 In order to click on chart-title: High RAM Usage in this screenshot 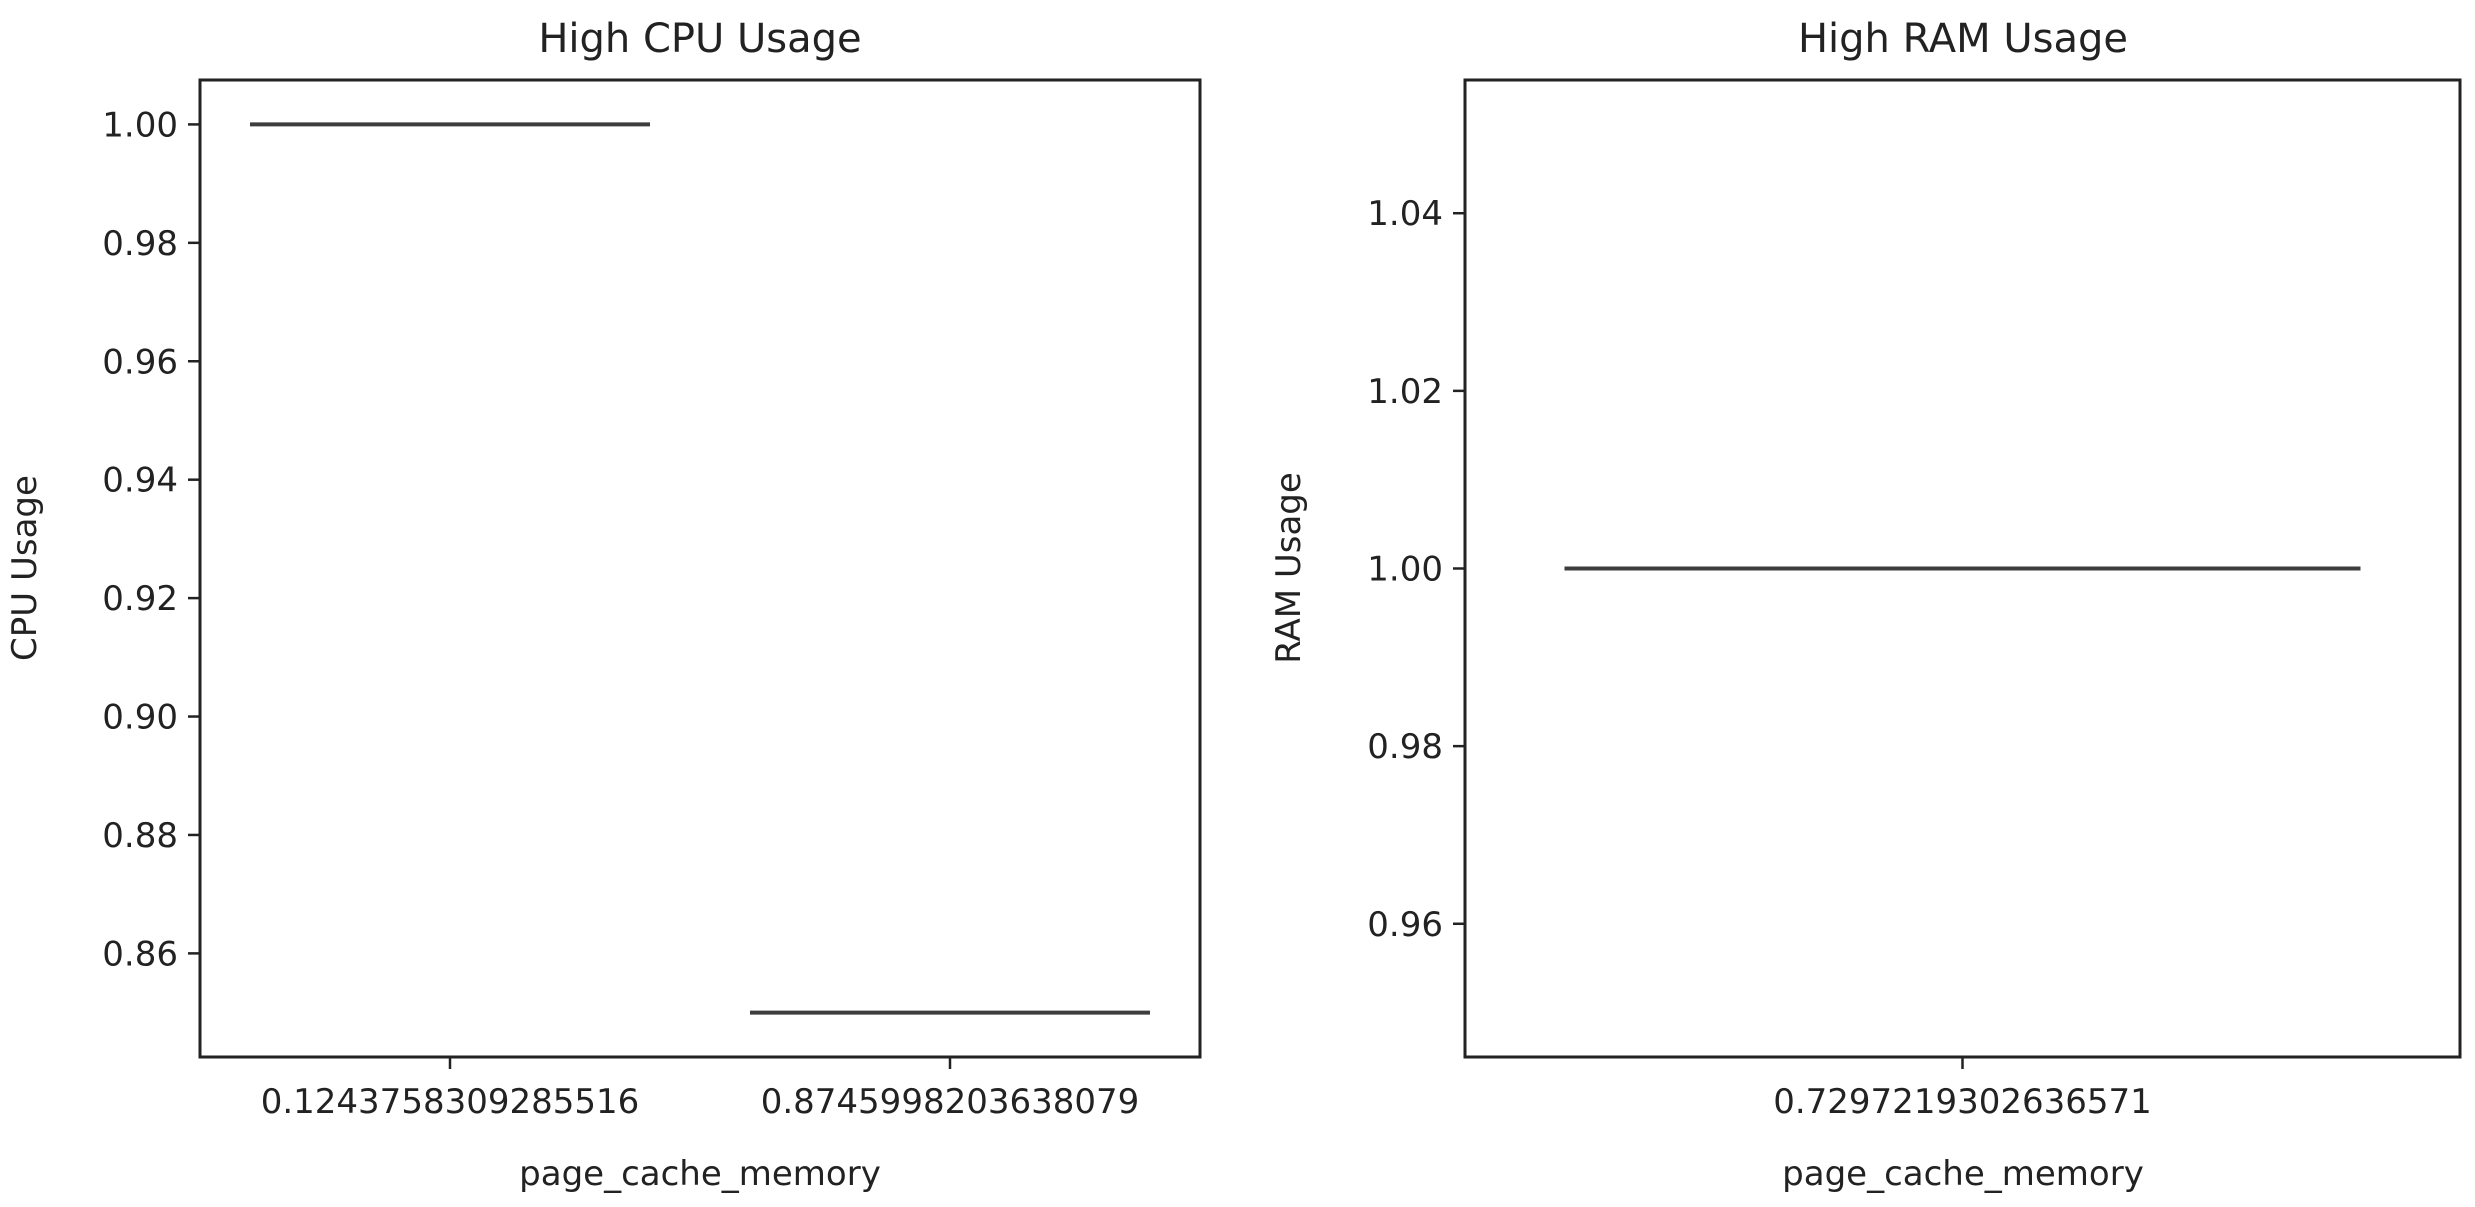, I will do `click(1963, 39)`.